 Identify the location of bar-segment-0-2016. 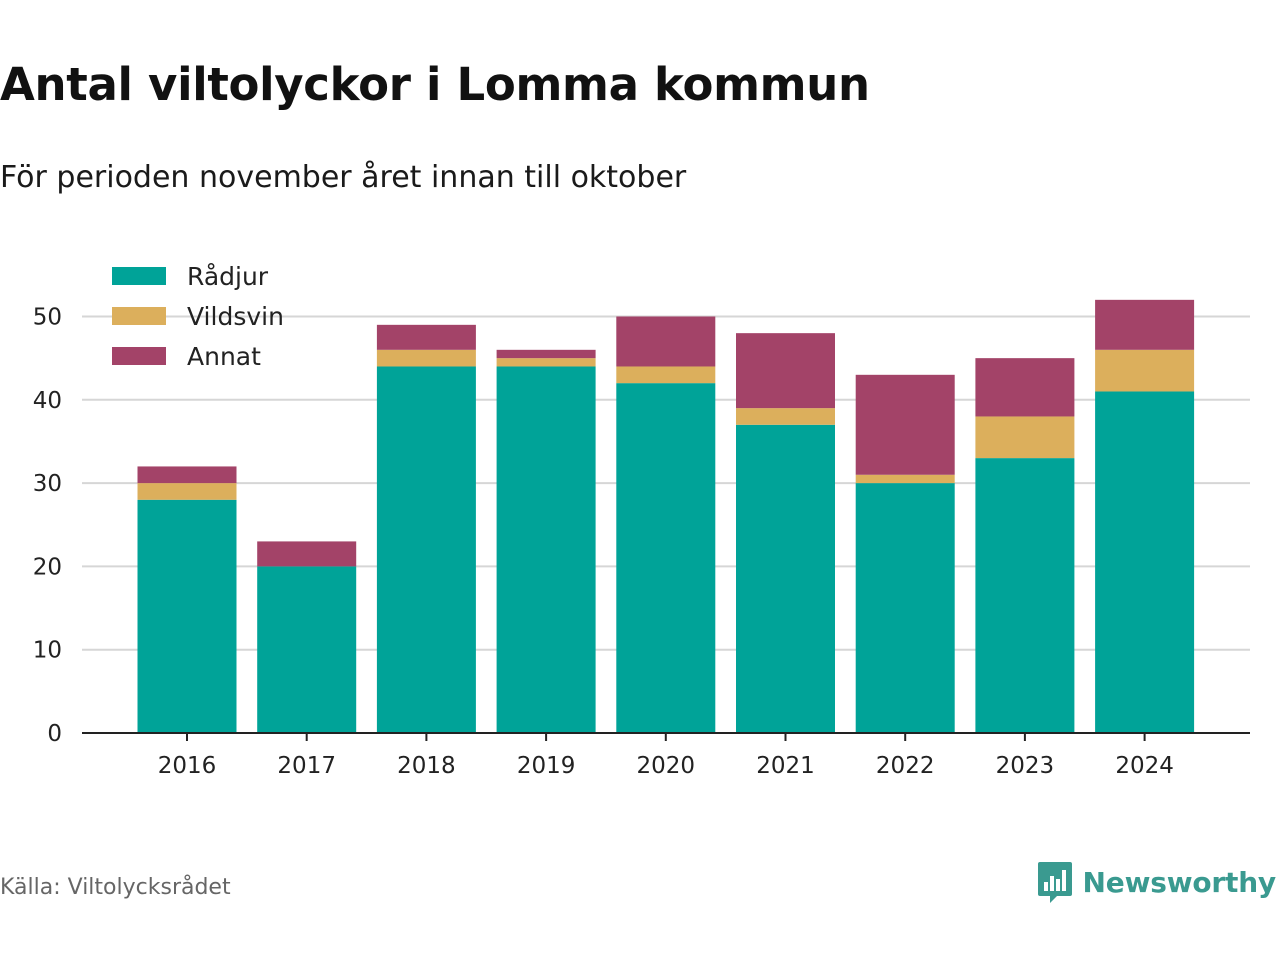
(187, 616).